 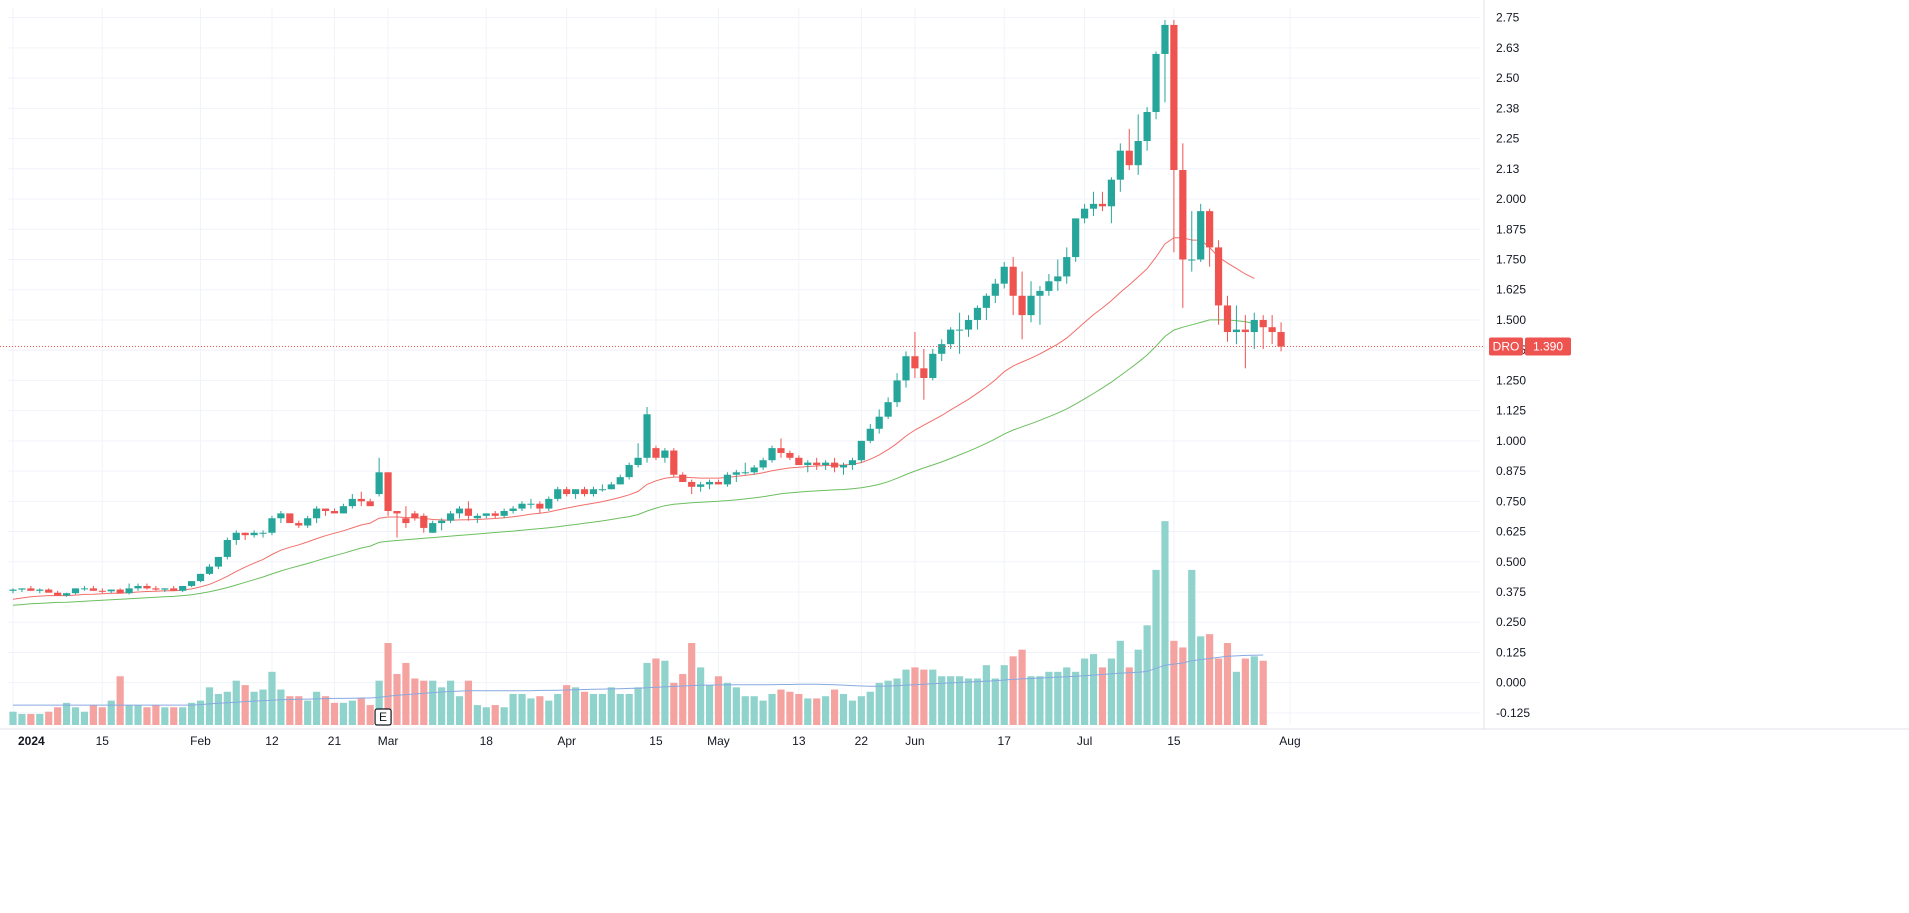 I want to click on time-tick-label: 18, so click(x=487, y=741).